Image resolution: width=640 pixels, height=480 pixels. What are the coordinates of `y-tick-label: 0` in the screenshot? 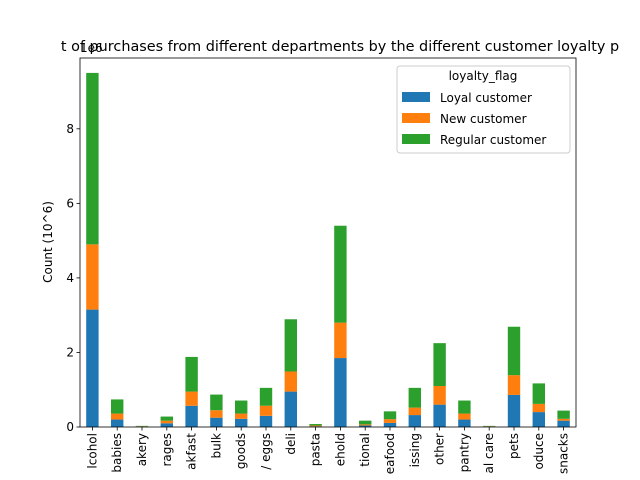 It's located at (70, 427).